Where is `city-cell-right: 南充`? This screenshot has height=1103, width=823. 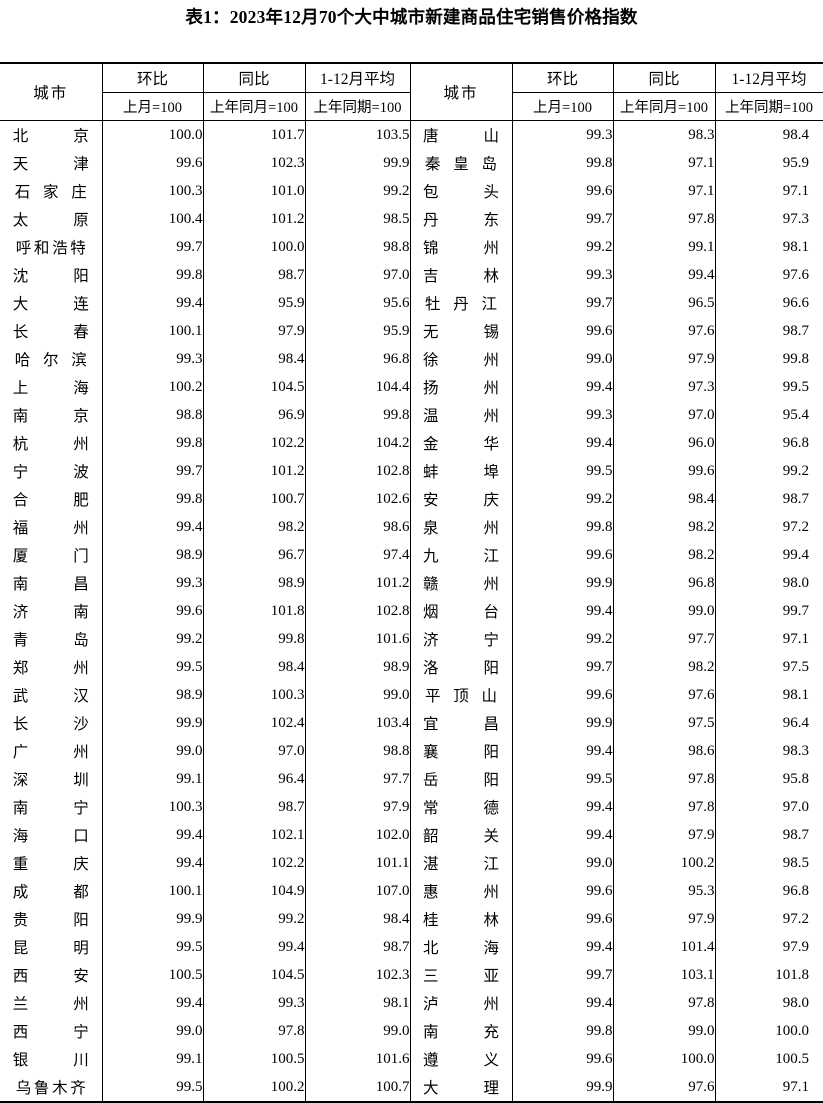
city-cell-right: 南充 is located at coordinates (461, 1031).